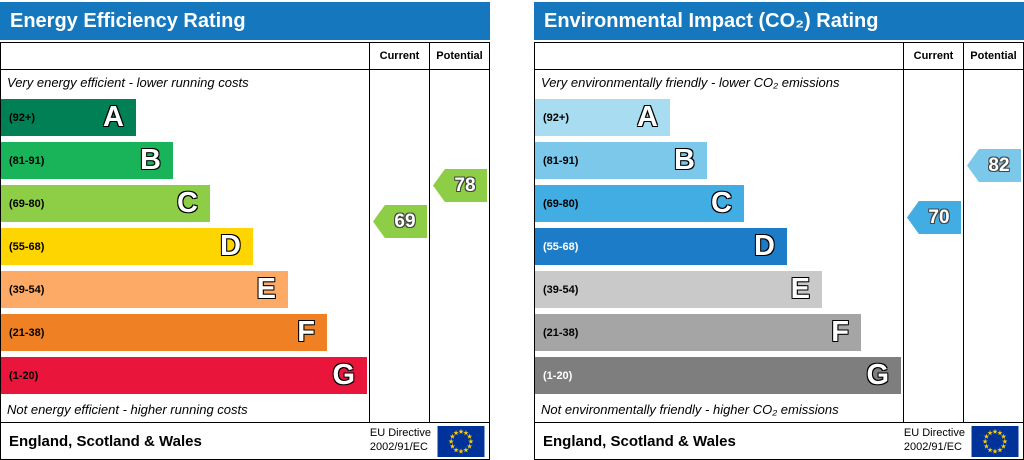 This screenshot has height=460, width=1024. I want to click on energy-current-arrow: 69, so click(400, 221).